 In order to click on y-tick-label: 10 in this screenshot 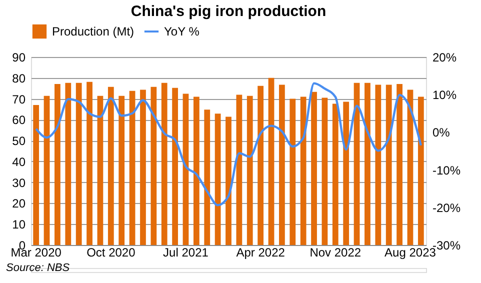, I will do `click(19, 225)`.